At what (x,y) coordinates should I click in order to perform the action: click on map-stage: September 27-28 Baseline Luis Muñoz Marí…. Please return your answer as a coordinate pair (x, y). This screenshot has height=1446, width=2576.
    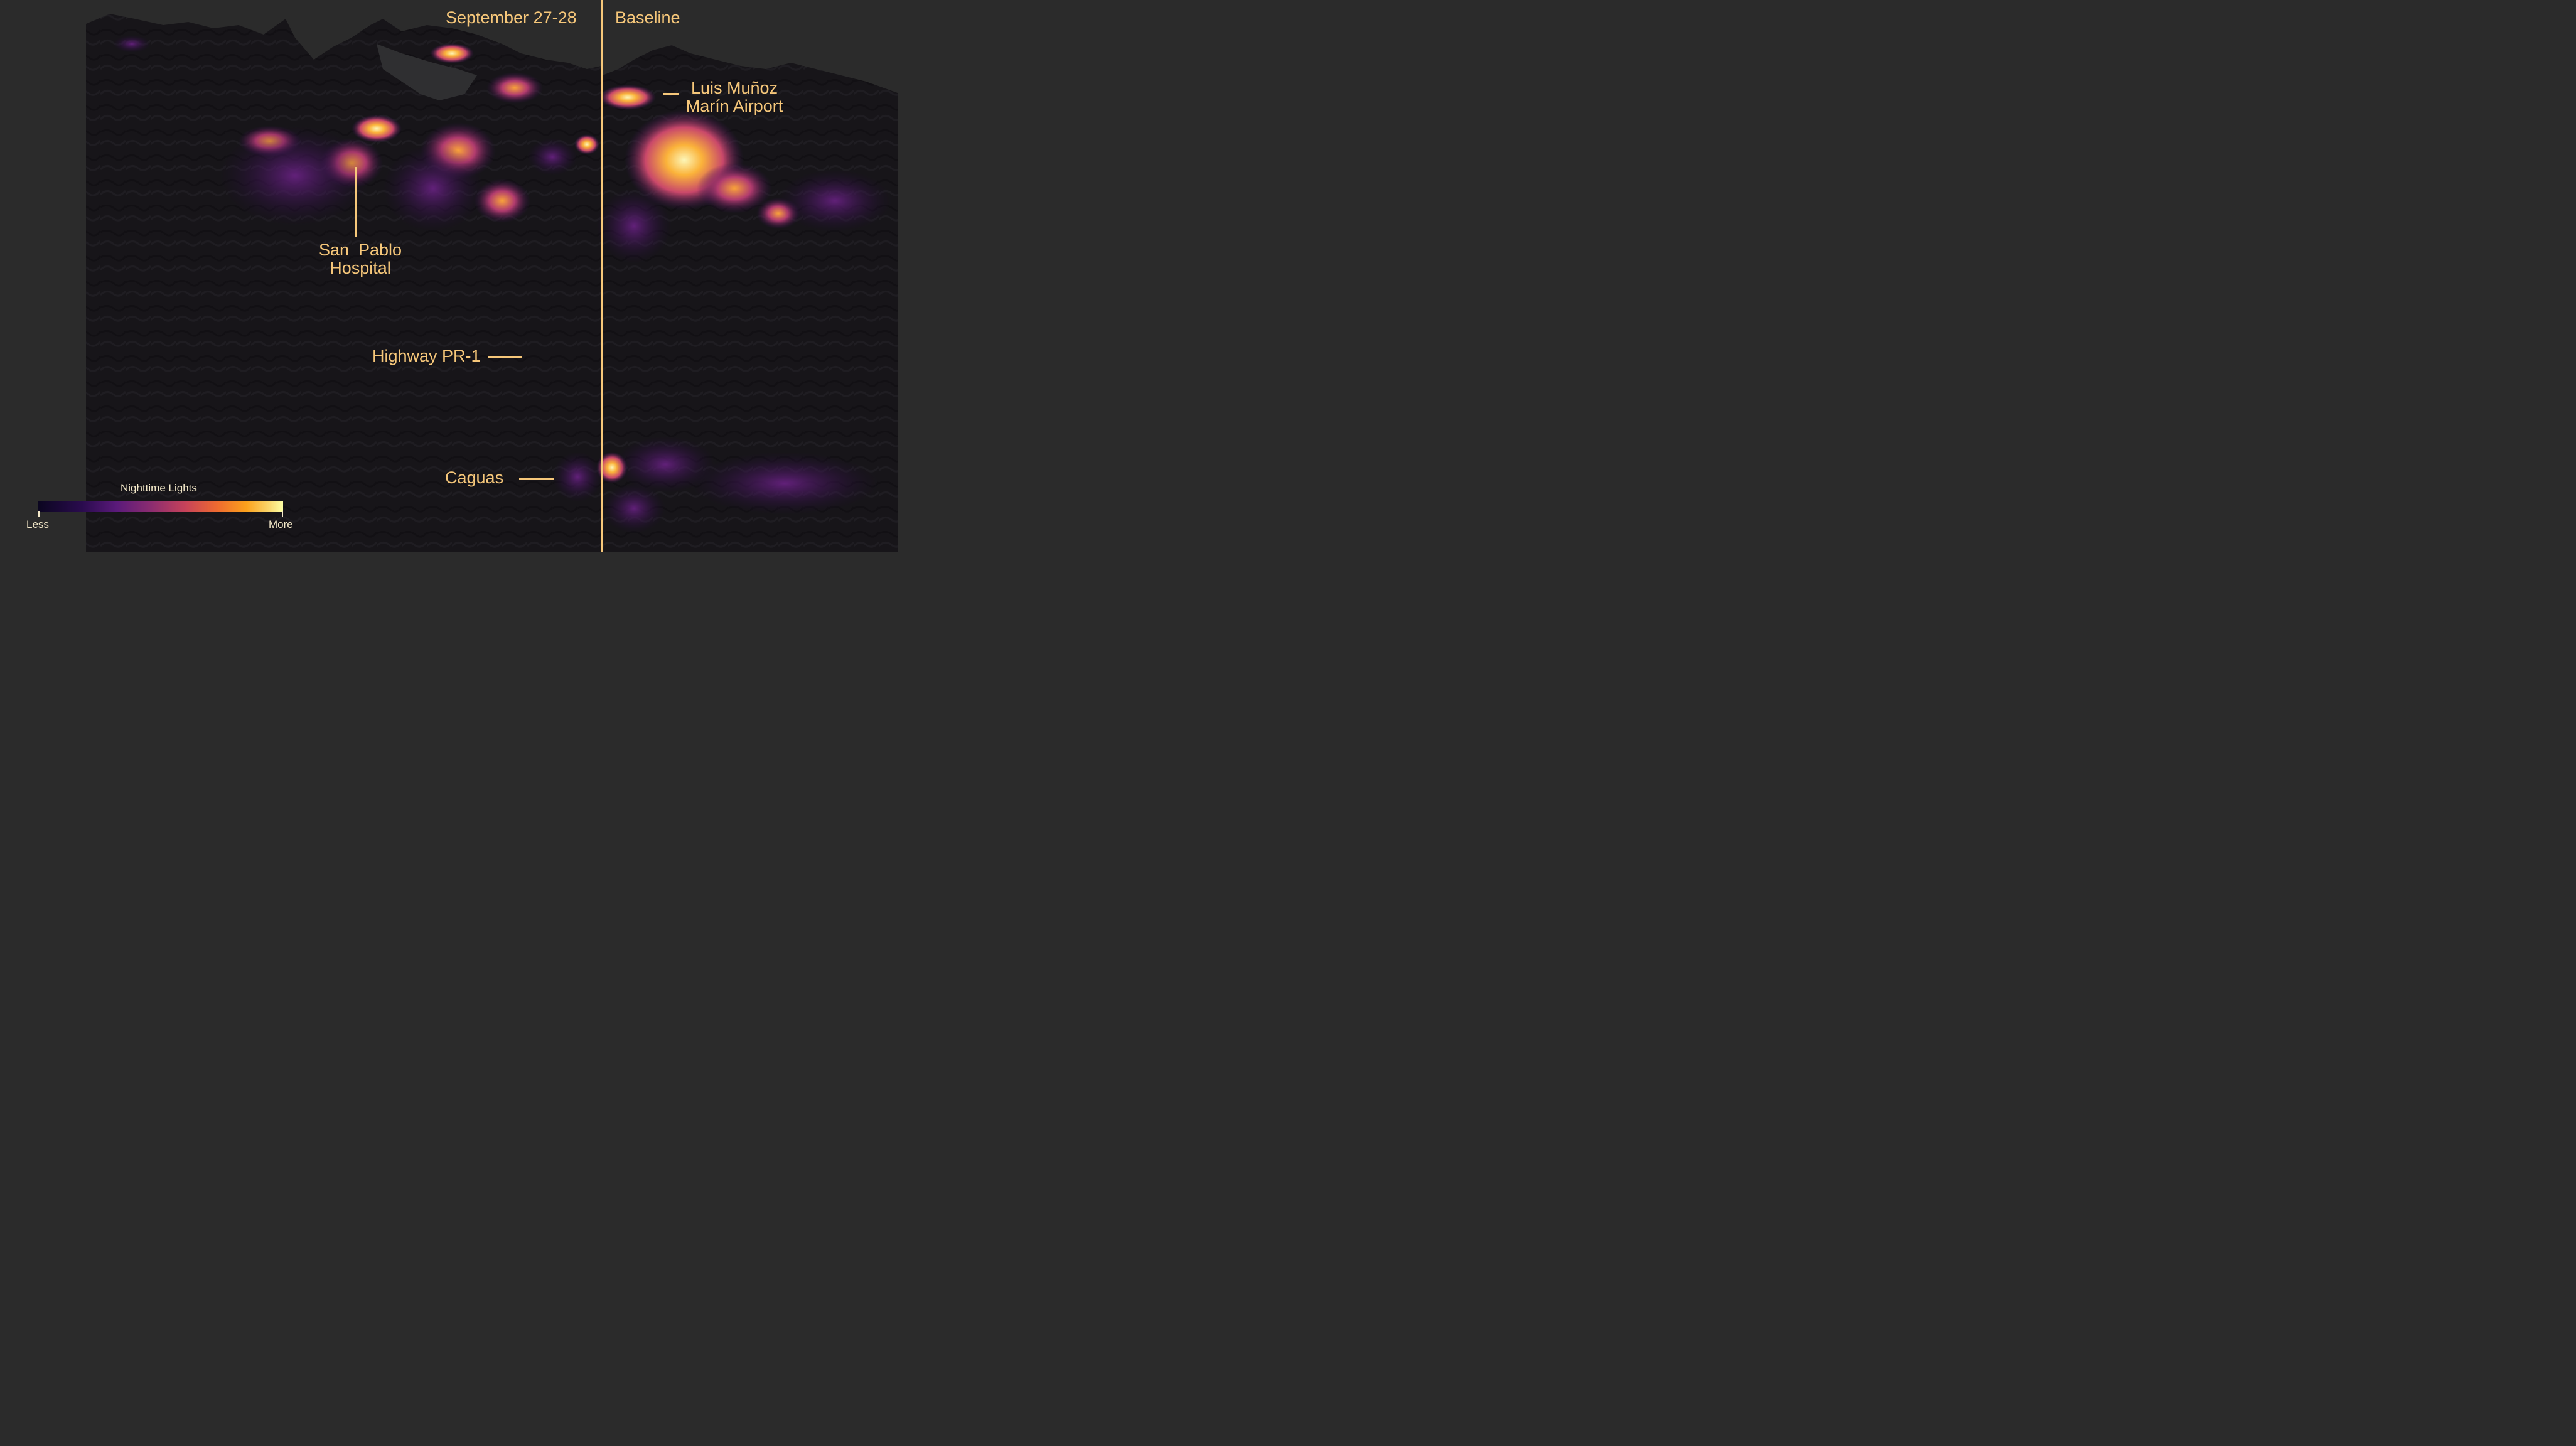
    Looking at the image, I should click on (492, 276).